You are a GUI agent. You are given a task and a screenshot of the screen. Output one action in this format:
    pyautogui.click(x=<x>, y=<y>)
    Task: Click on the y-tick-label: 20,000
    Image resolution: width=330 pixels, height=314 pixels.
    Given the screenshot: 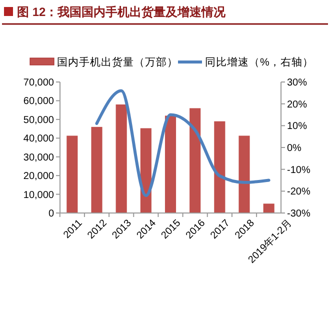 What is the action you would take?
    pyautogui.click(x=38, y=176)
    